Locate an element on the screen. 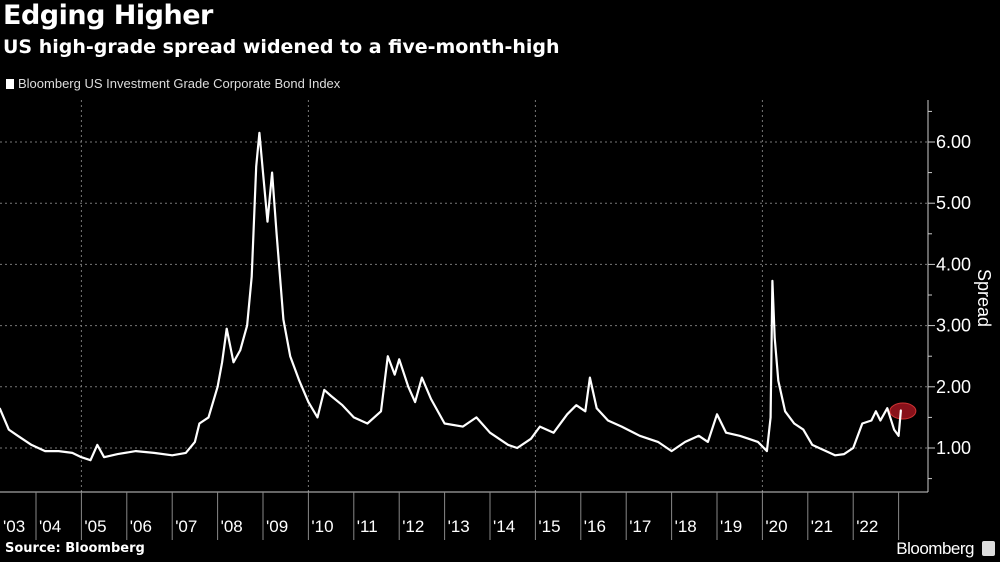 The image size is (1000, 562). brand-logo: Bloomberg is located at coordinates (935, 548).